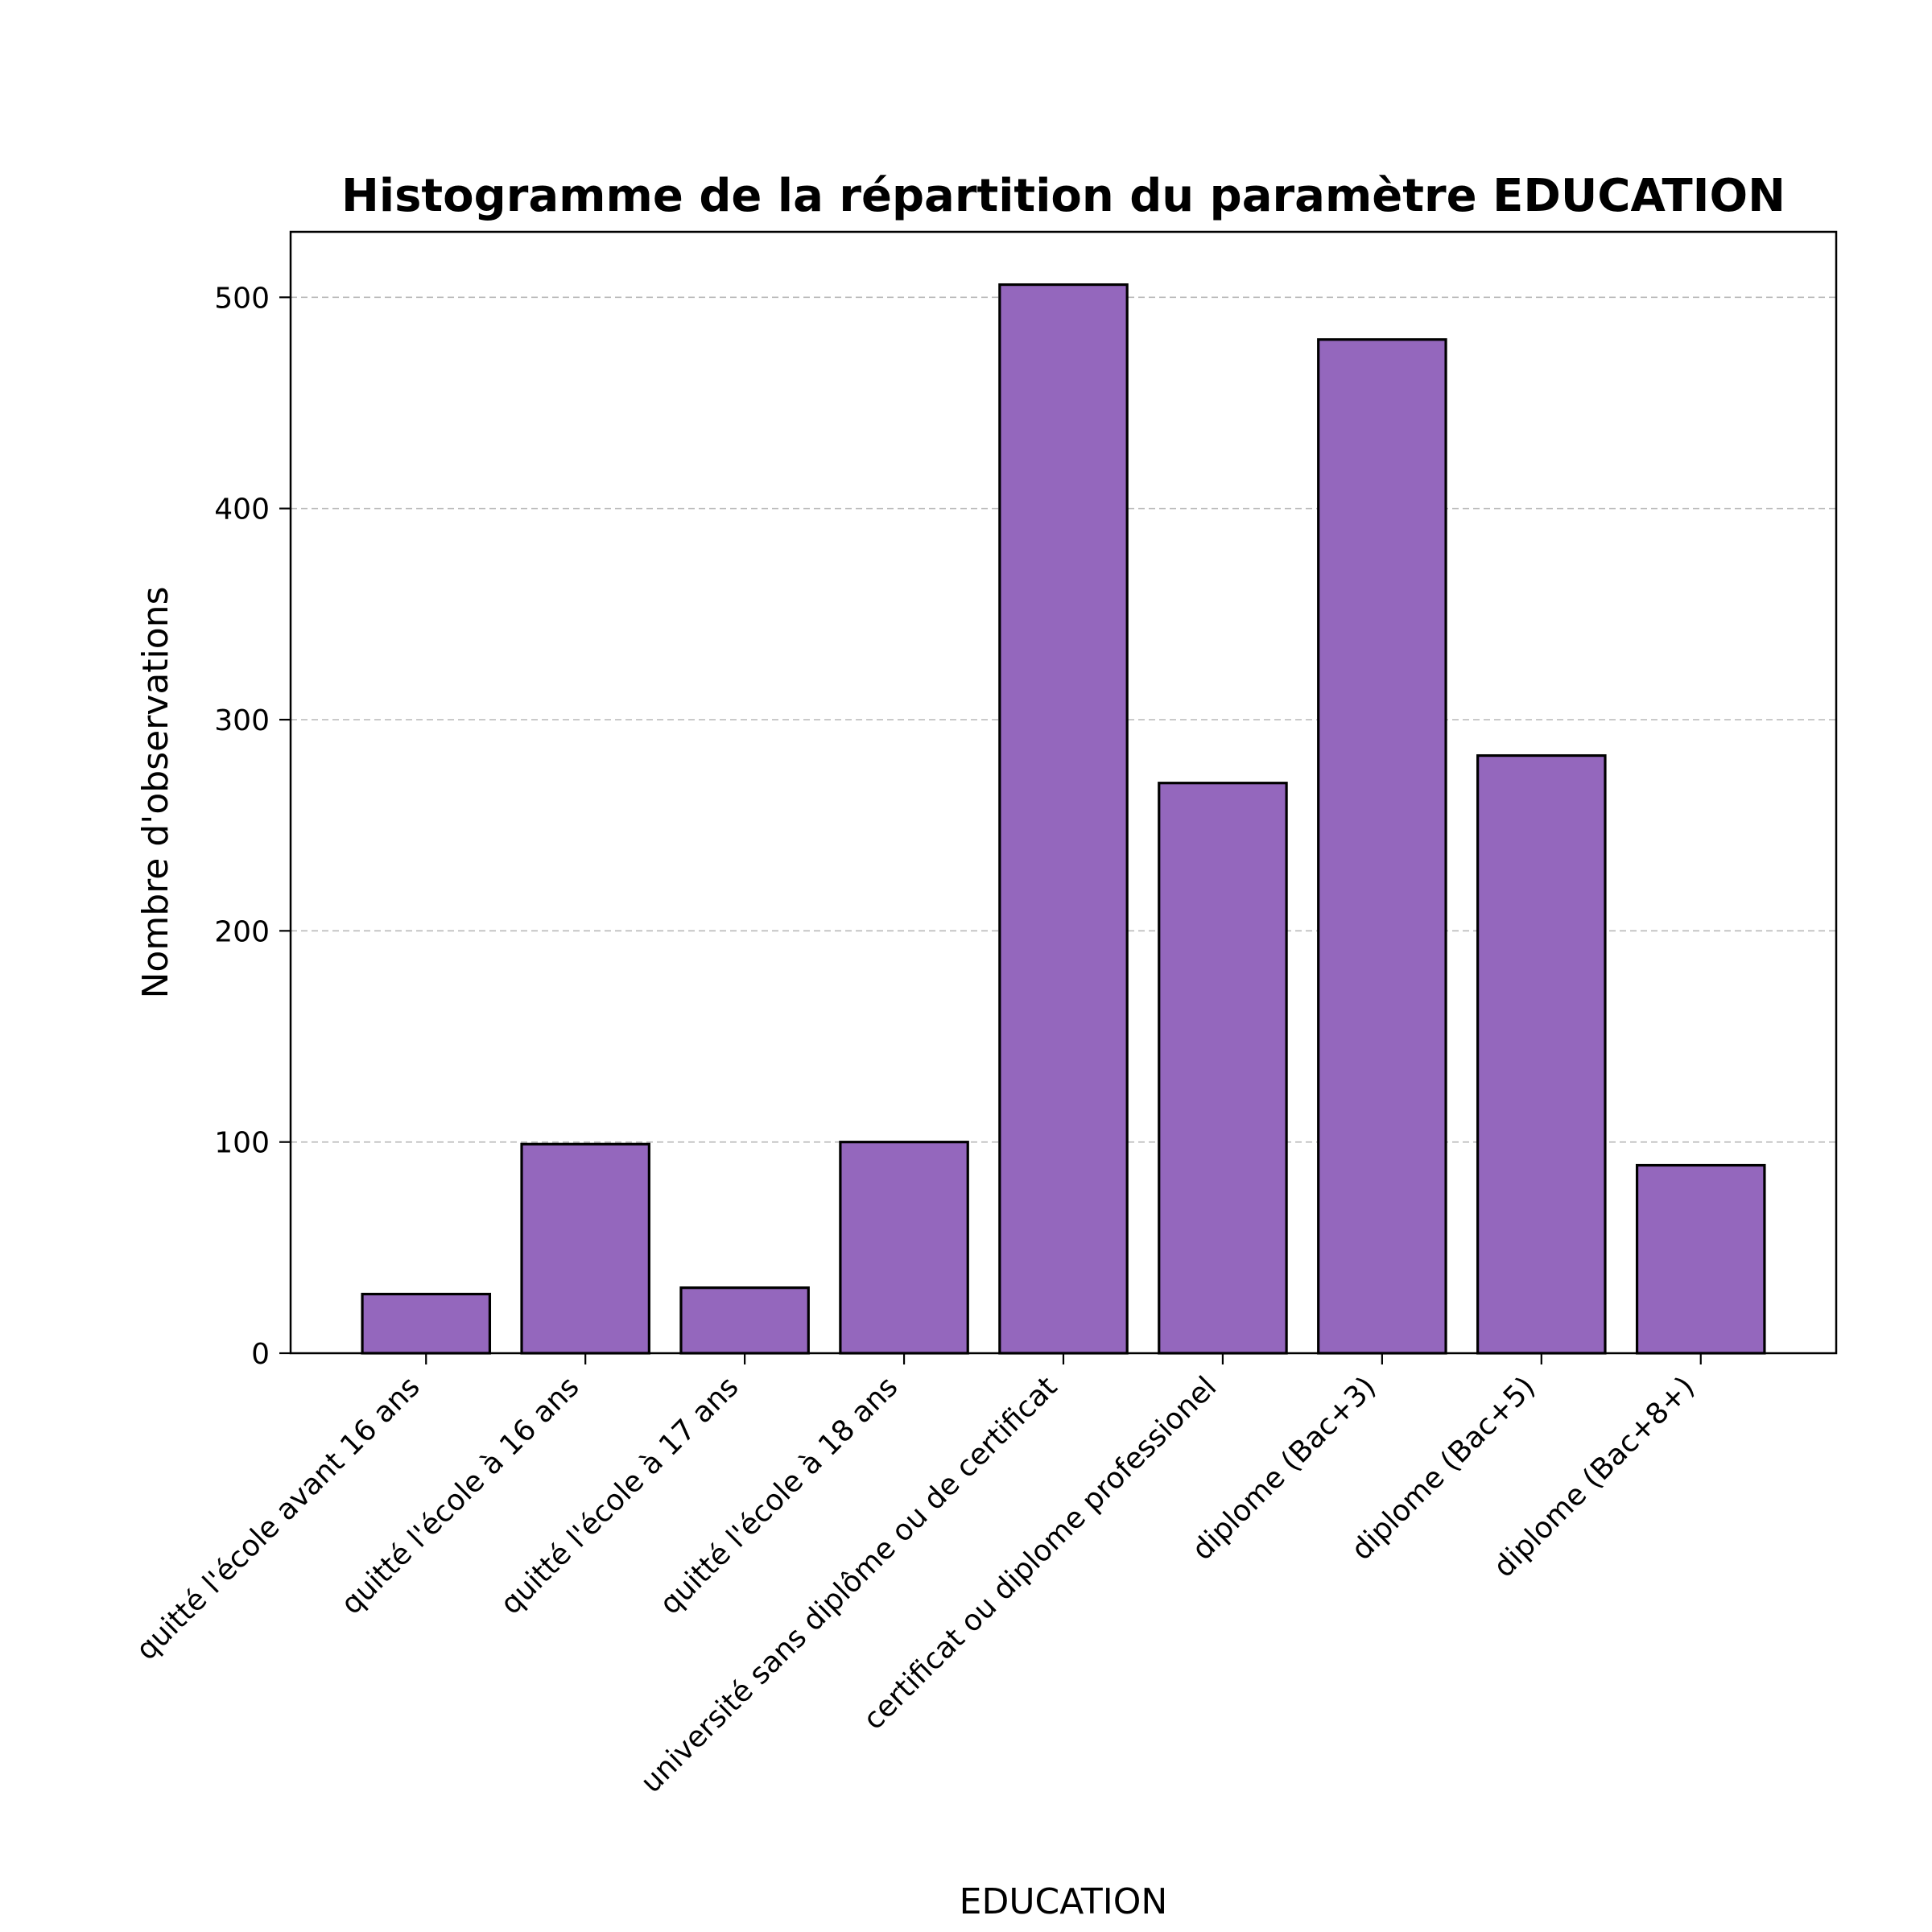 The image size is (1932, 1932). What do you see at coordinates (278, 1518) in the screenshot?
I see `x-tick-label: quitté l'école avant 16 ans` at bounding box center [278, 1518].